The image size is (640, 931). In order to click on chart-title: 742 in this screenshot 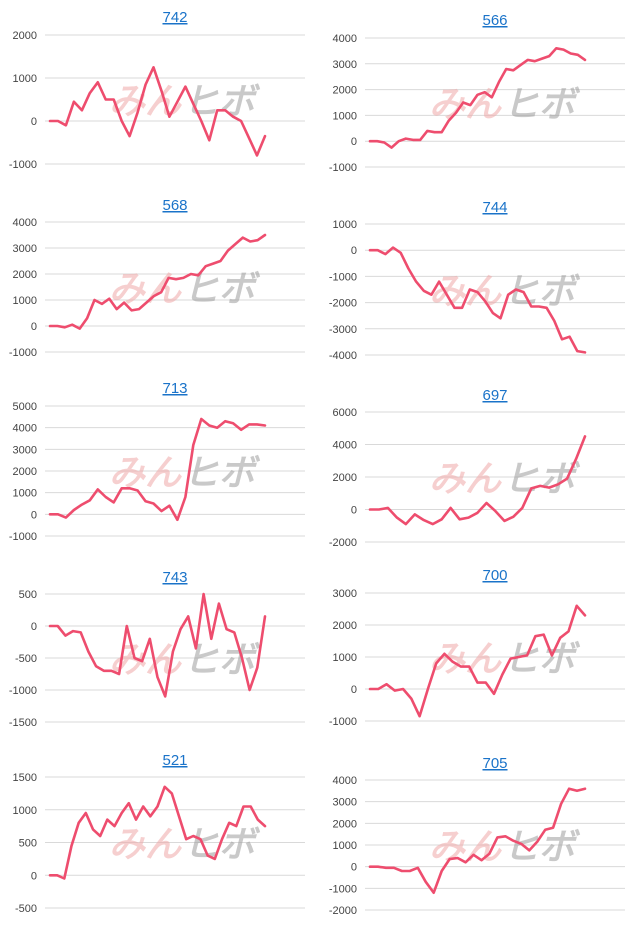, I will do `click(174, 17)`.